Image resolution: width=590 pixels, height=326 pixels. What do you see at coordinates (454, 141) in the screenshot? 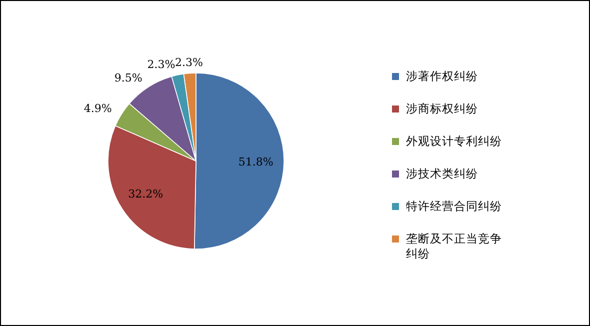
I see `legend-label: 外观设计专利纠纷` at bounding box center [454, 141].